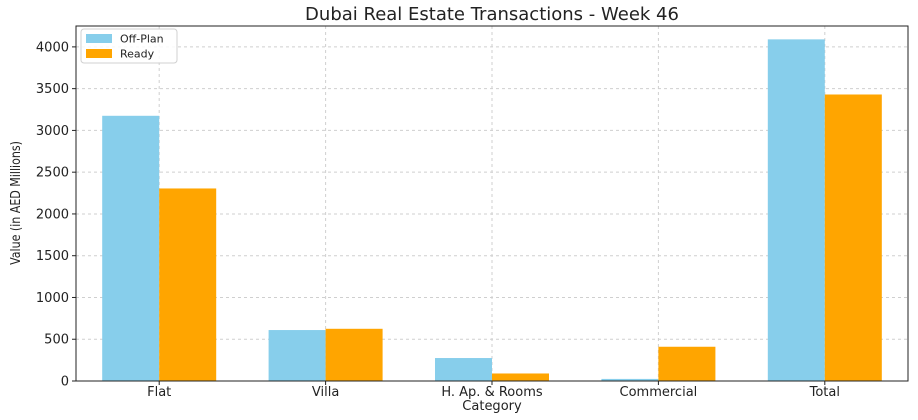  I want to click on y-tick-label: 1000, so click(52, 298).